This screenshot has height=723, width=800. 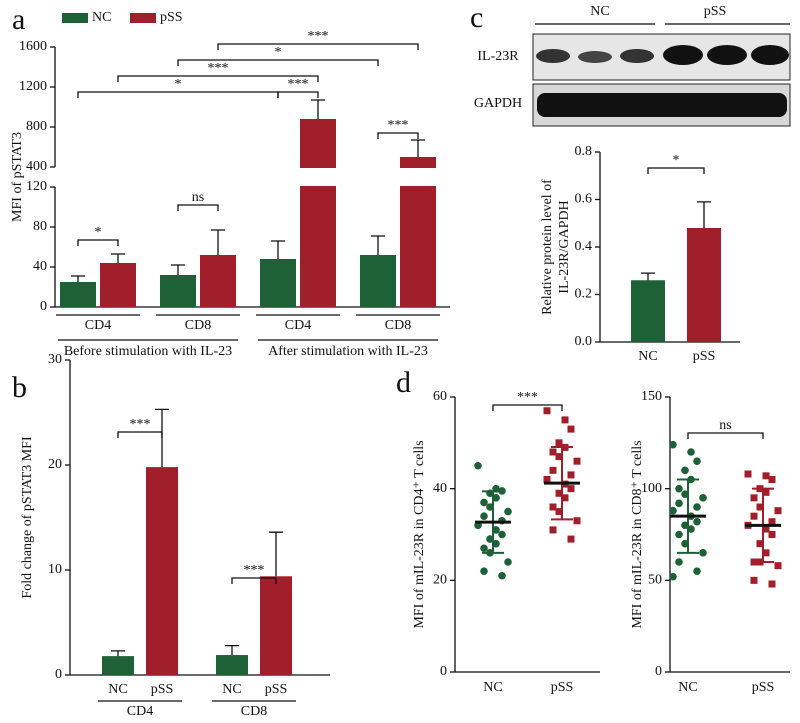 What do you see at coordinates (440, 580) in the screenshot?
I see `y-tick-label: 20` at bounding box center [440, 580].